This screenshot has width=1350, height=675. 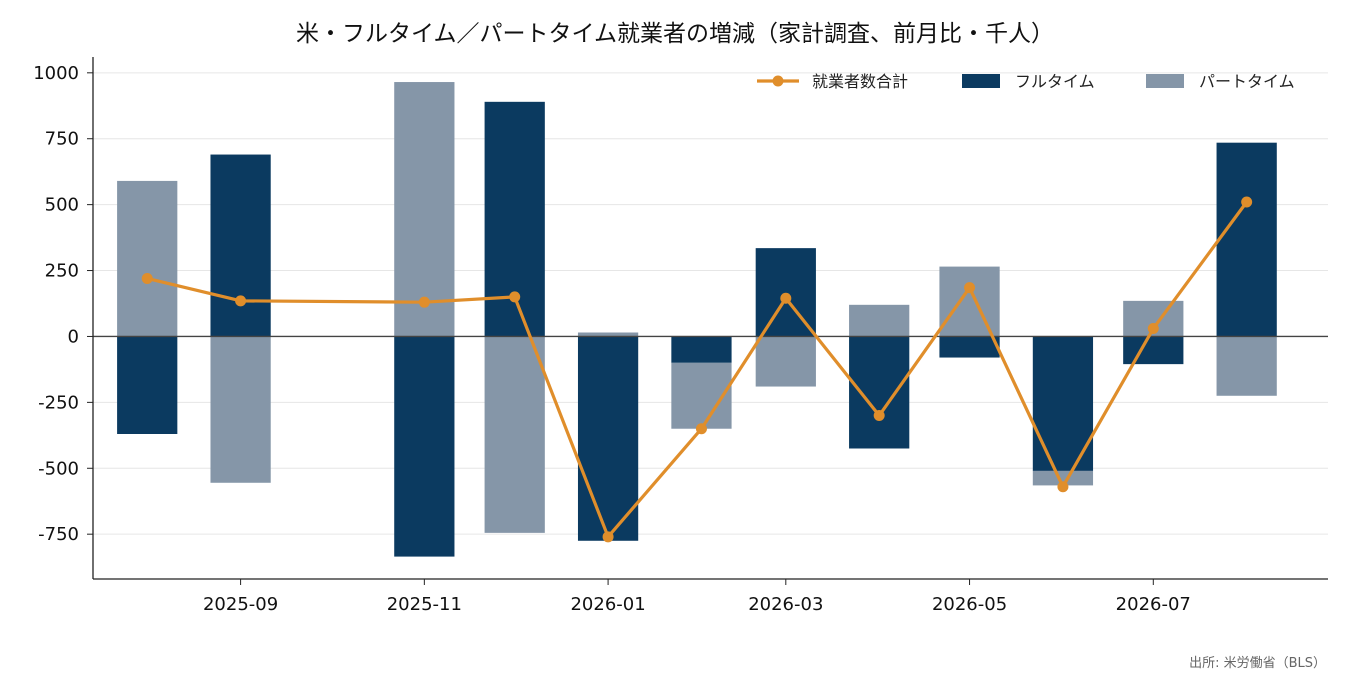 I want to click on x-tick-label: 2025-11, so click(x=424, y=604).